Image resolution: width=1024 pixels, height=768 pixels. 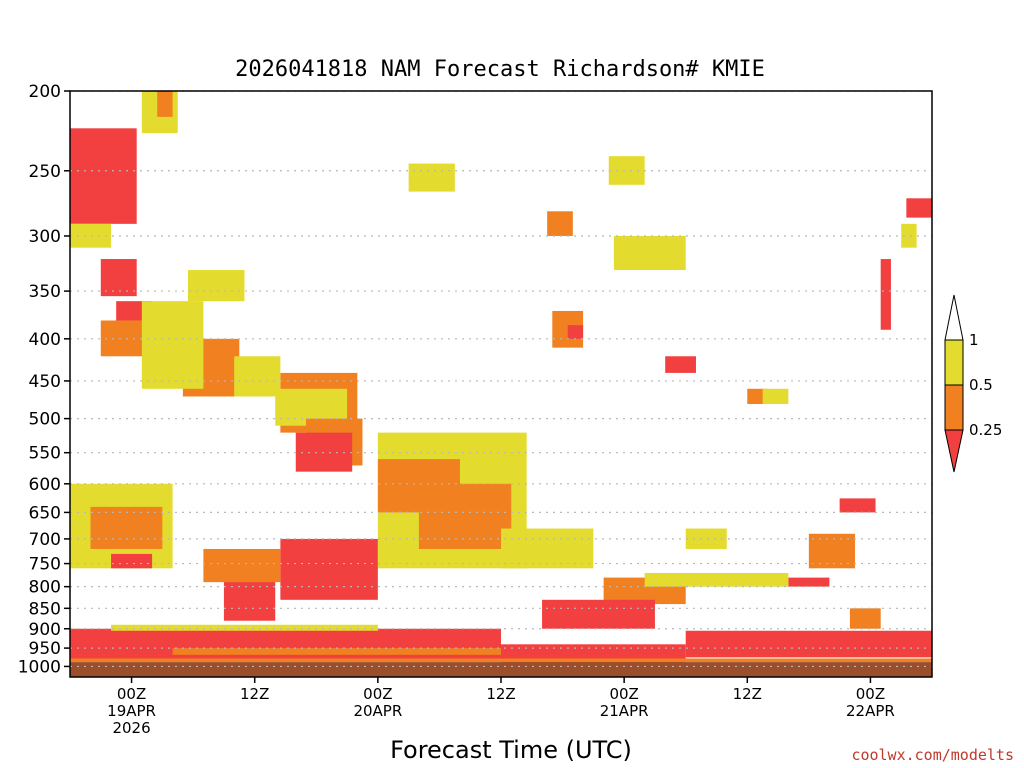 What do you see at coordinates (624, 711) in the screenshot?
I see `x-tick-label: 21APR` at bounding box center [624, 711].